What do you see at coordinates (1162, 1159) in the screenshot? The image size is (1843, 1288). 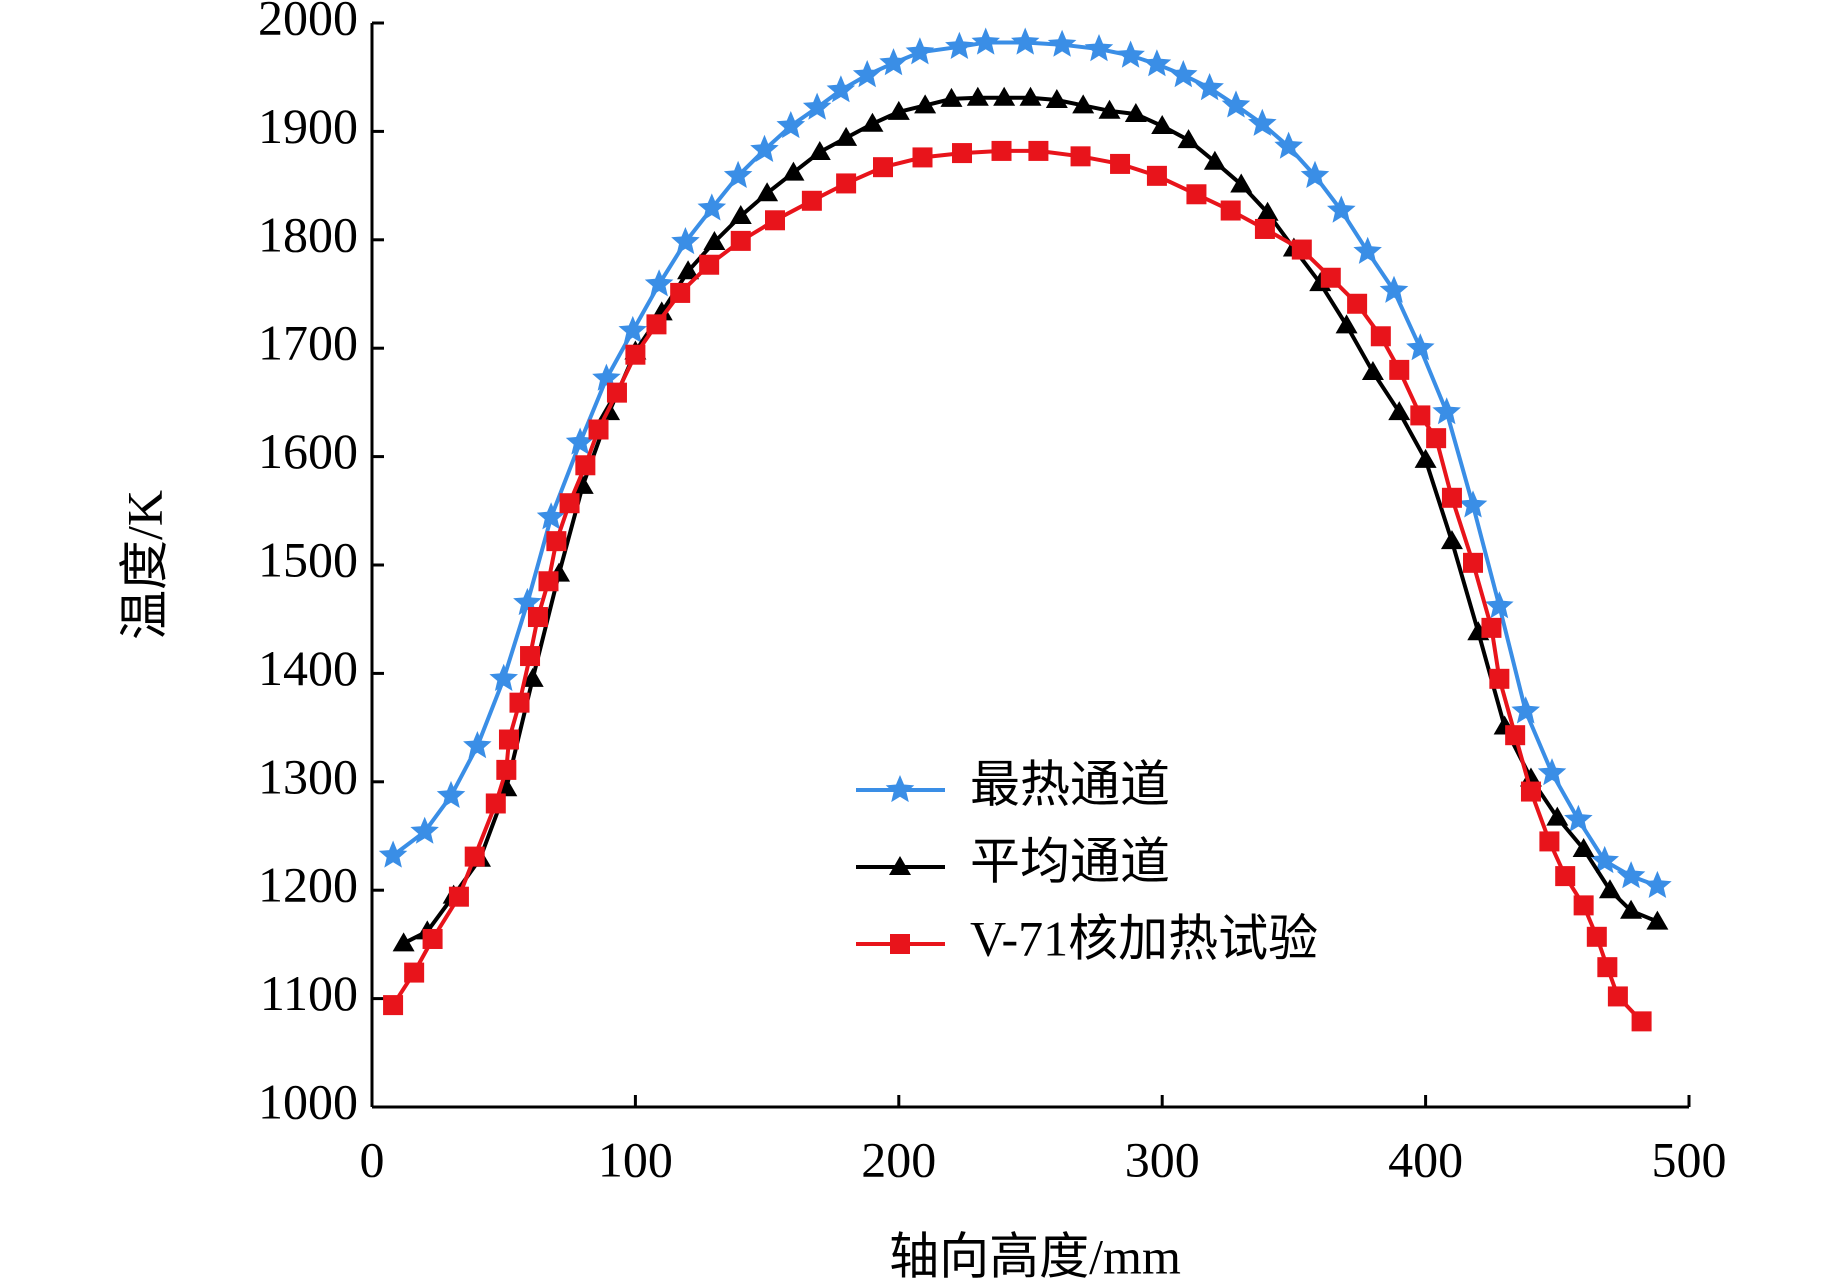 I see `x-tick-label: 300` at bounding box center [1162, 1159].